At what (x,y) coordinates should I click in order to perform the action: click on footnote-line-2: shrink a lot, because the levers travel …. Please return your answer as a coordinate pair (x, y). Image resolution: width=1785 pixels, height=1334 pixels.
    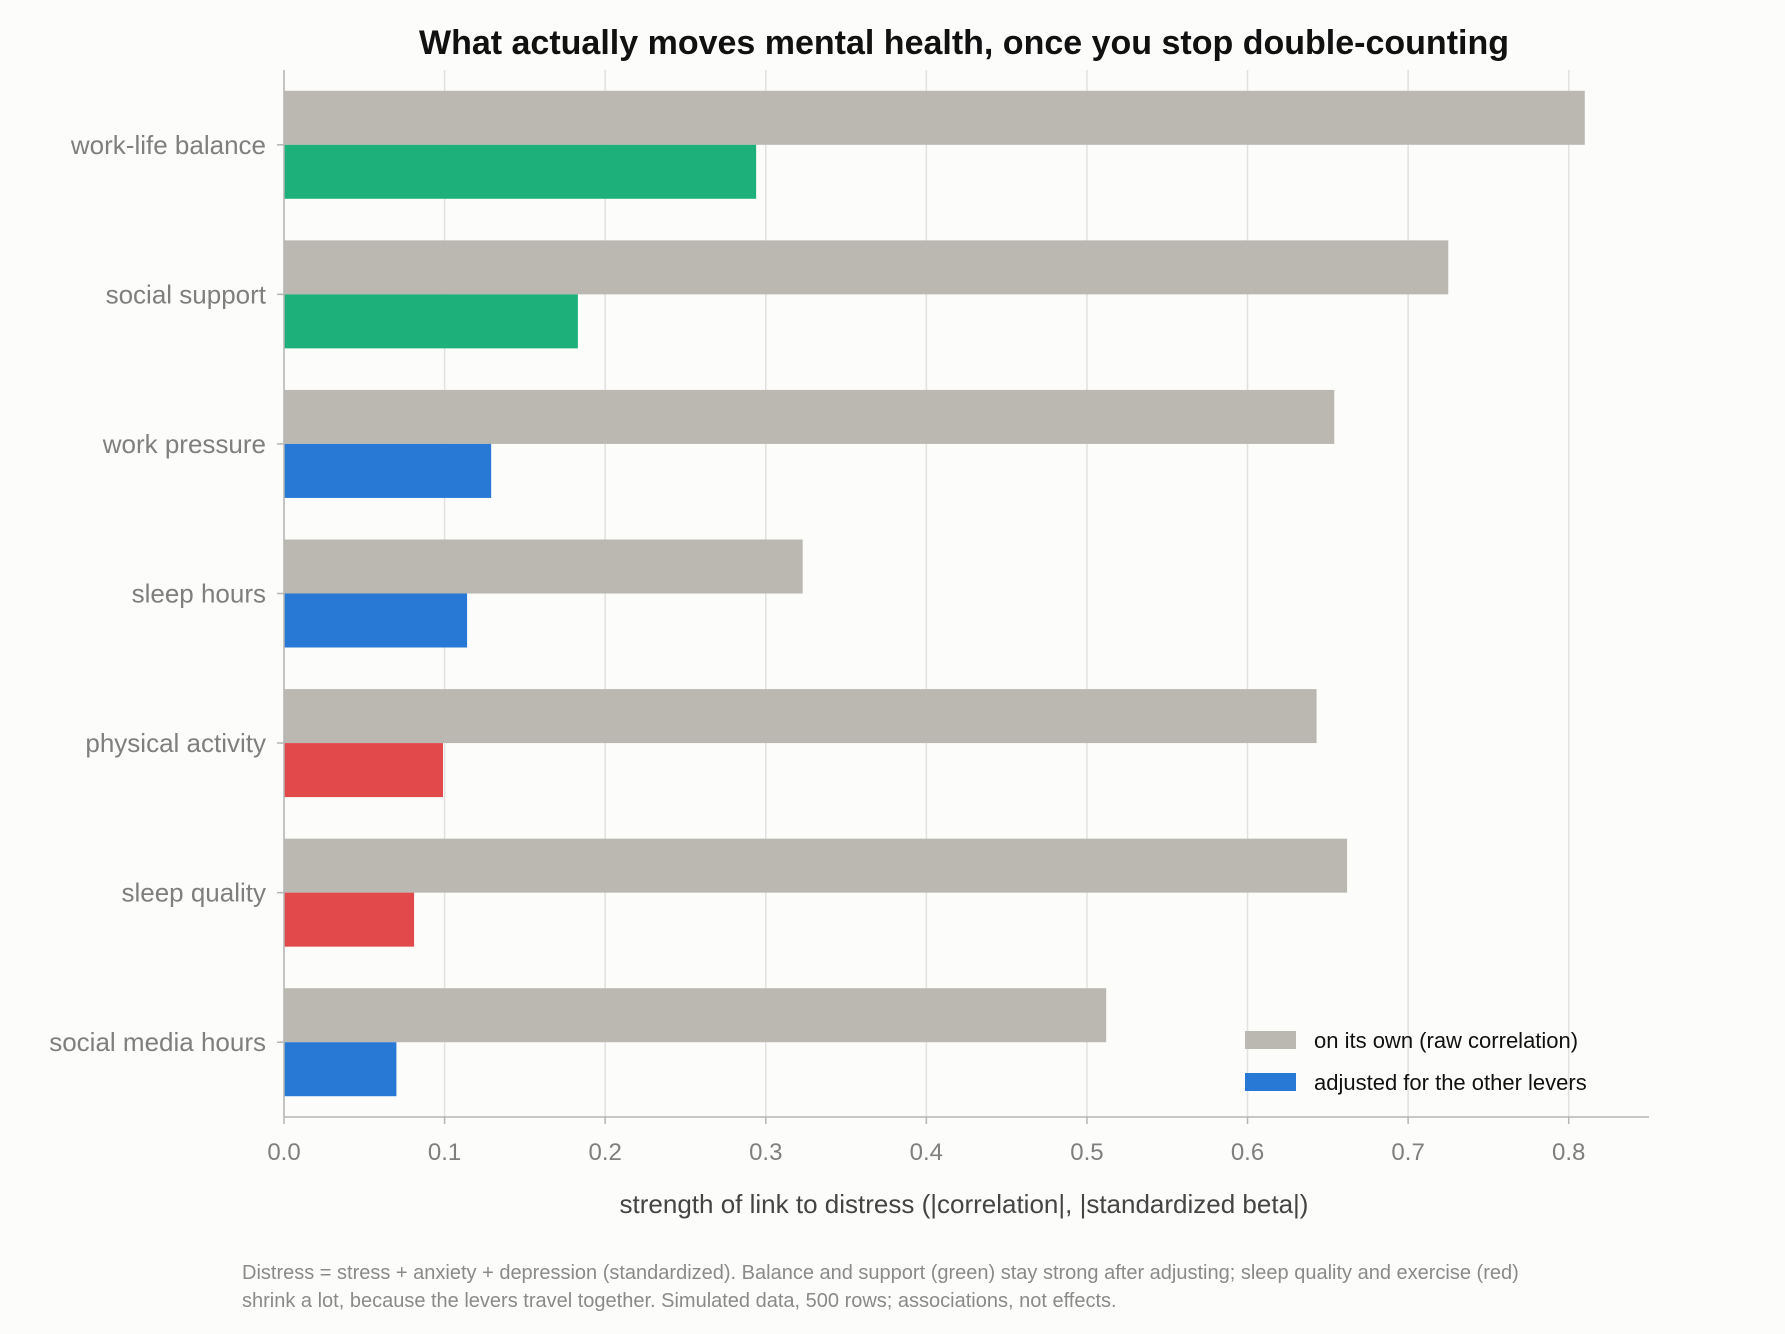
    Looking at the image, I should click on (679, 1301).